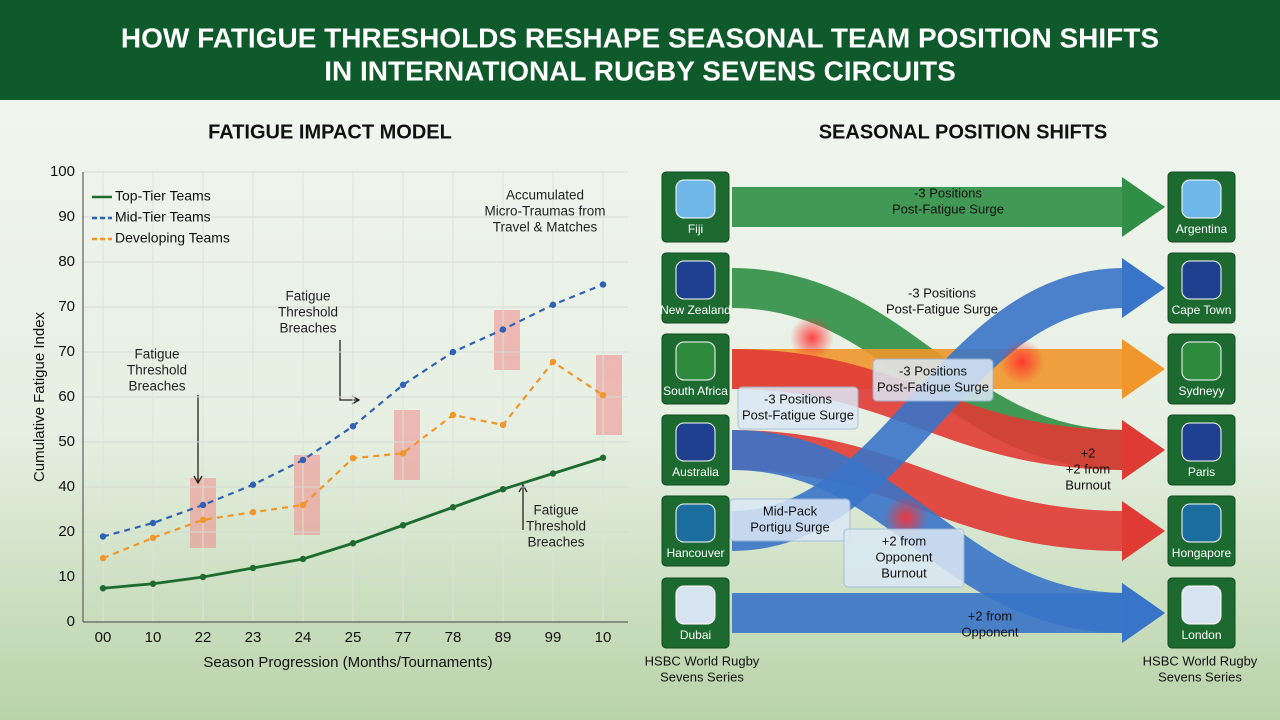  I want to click on shift-label: -3 Positions, so click(948, 192).